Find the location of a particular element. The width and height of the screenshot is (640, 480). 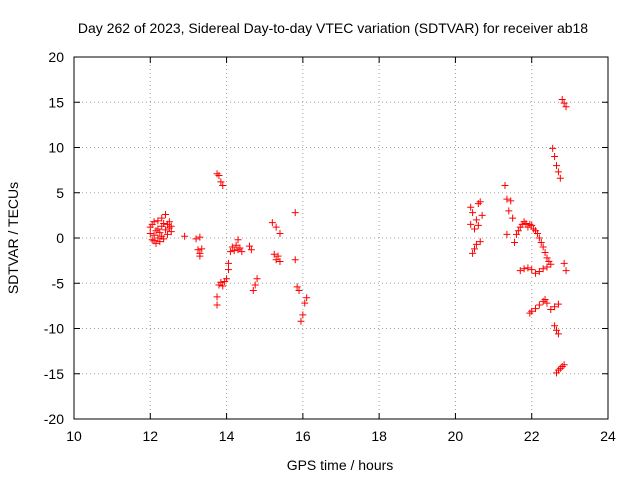

x-tick-label: 24 is located at coordinates (608, 436).